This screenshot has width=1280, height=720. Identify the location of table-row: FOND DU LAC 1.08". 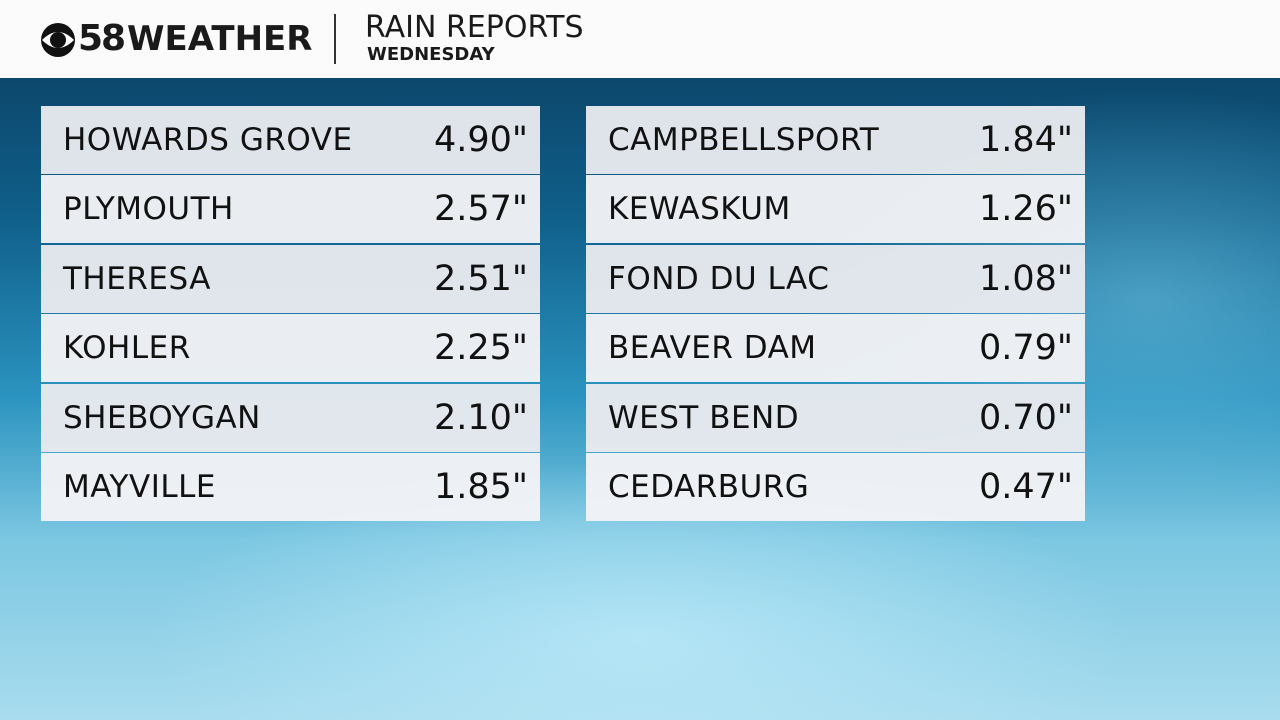
(835, 278).